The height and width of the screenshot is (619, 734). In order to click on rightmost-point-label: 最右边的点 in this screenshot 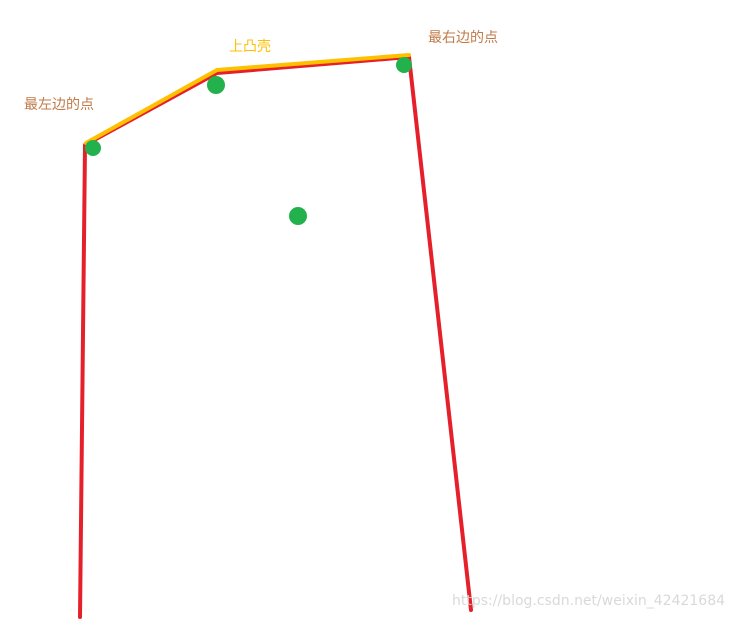, I will do `click(463, 38)`.